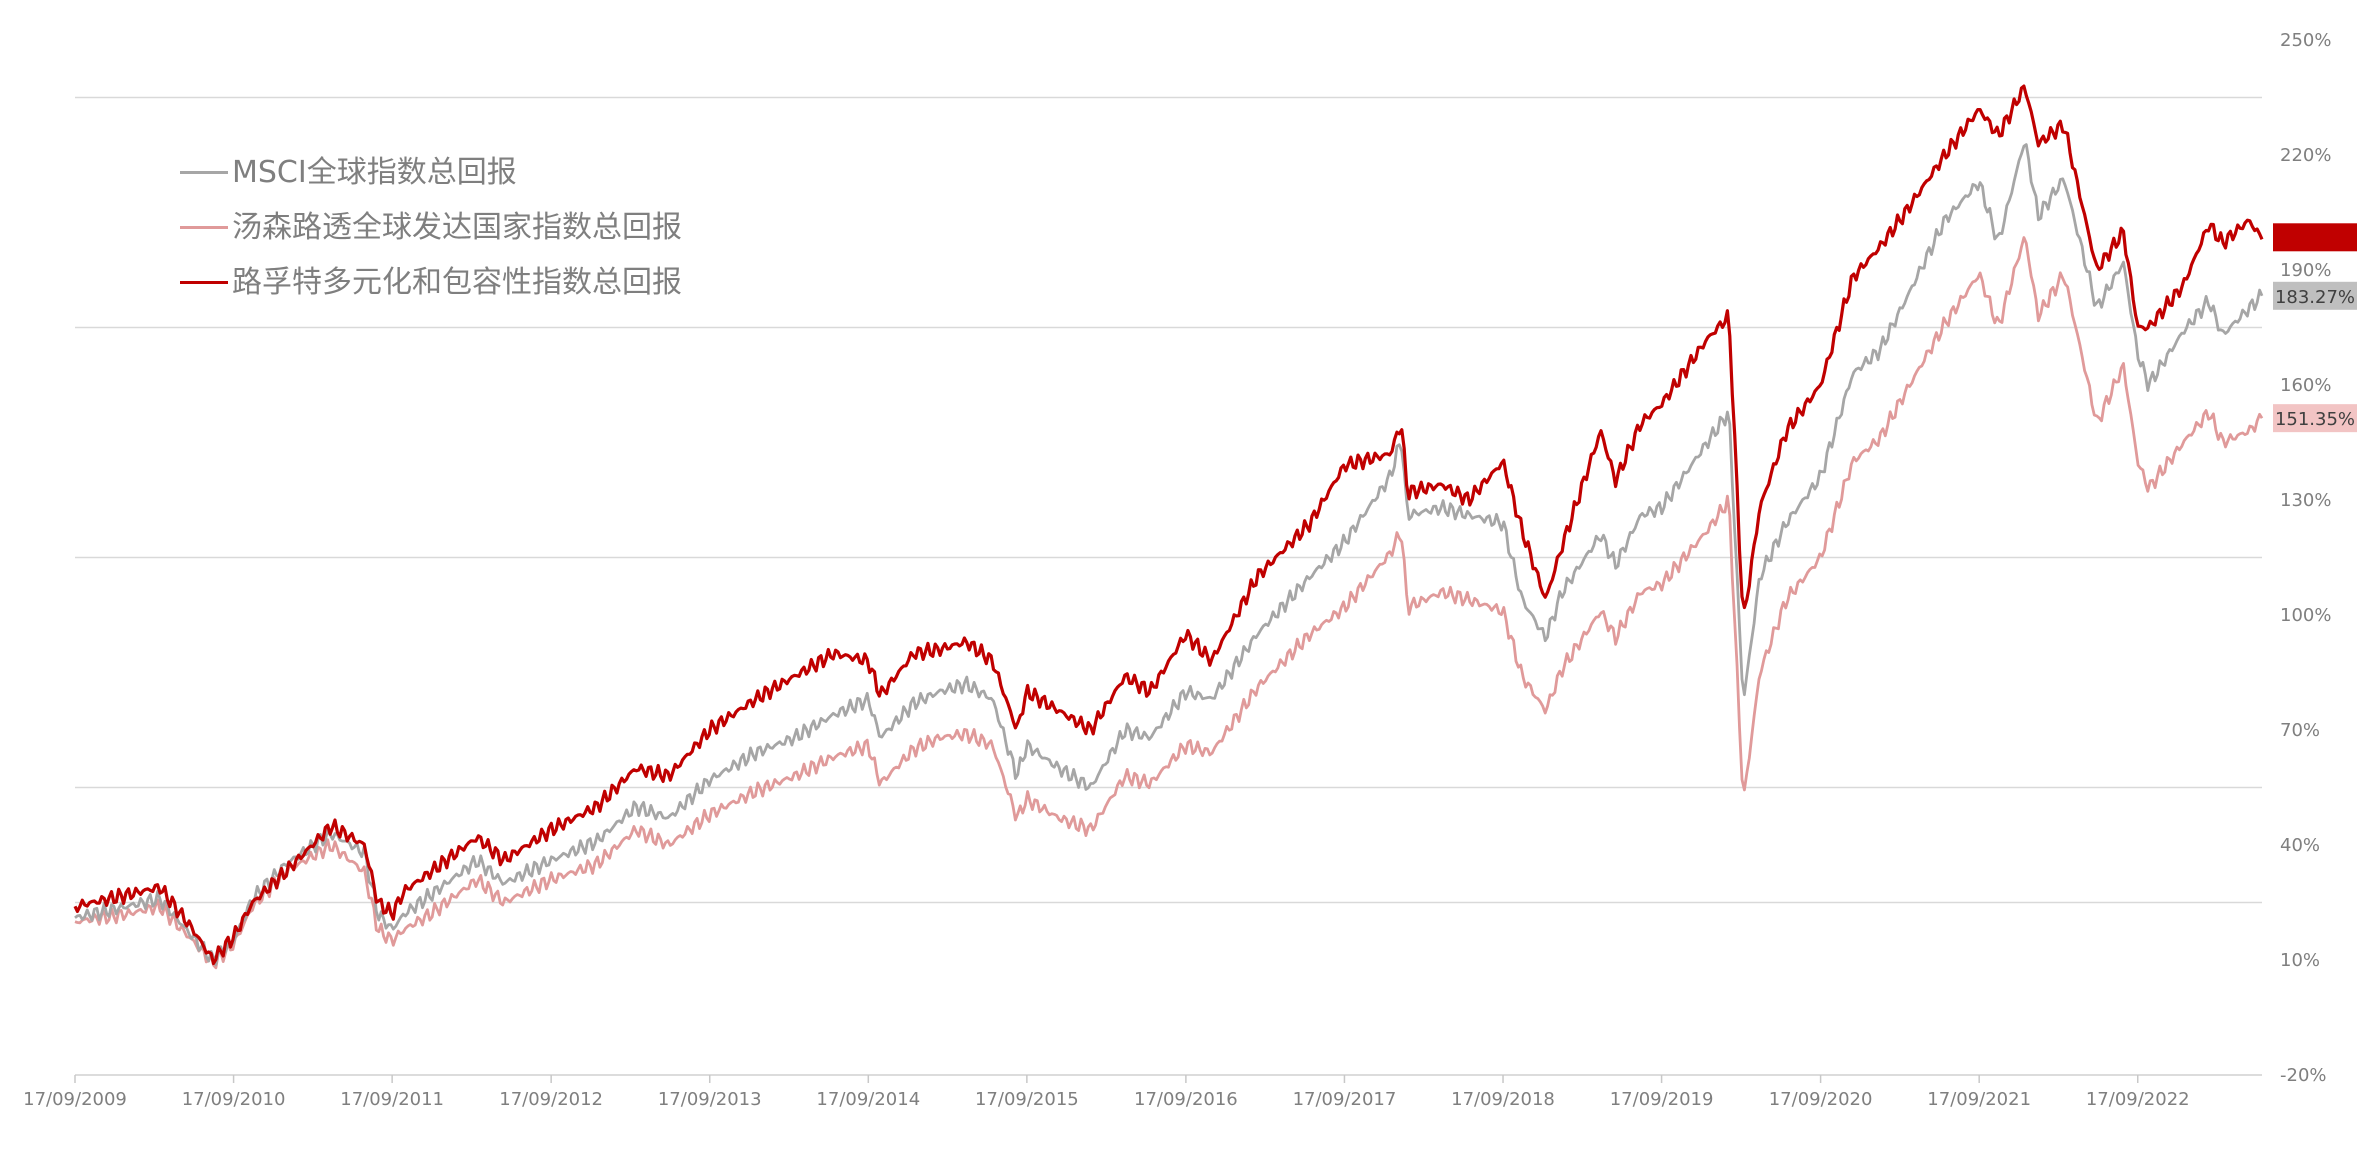 Image resolution: width=2368 pixels, height=1156 pixels. What do you see at coordinates (2315, 328) in the screenshot?
I see `end-value-labels: 198.53% 183.27% 151.35%` at bounding box center [2315, 328].